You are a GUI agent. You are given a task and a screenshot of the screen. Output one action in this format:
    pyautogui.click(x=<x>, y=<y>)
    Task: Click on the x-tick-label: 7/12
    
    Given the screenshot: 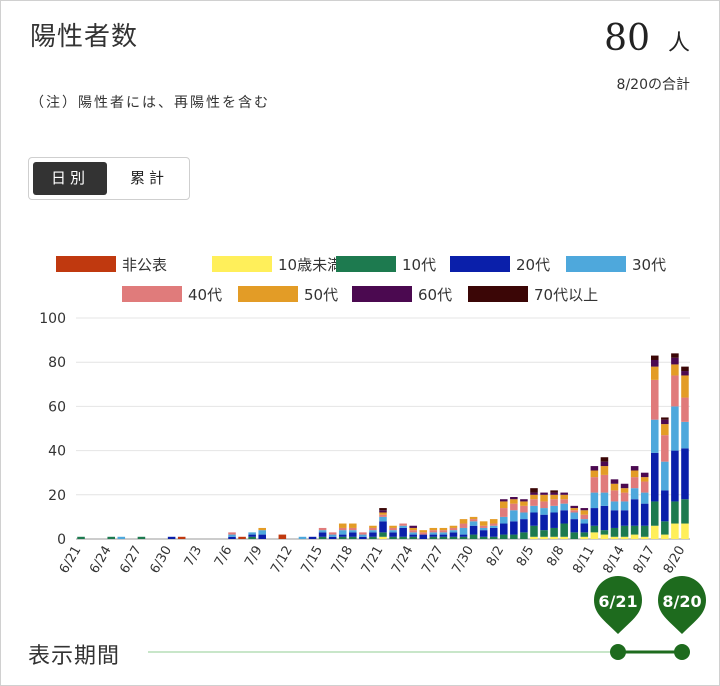 What is the action you would take?
    pyautogui.click(x=282, y=560)
    